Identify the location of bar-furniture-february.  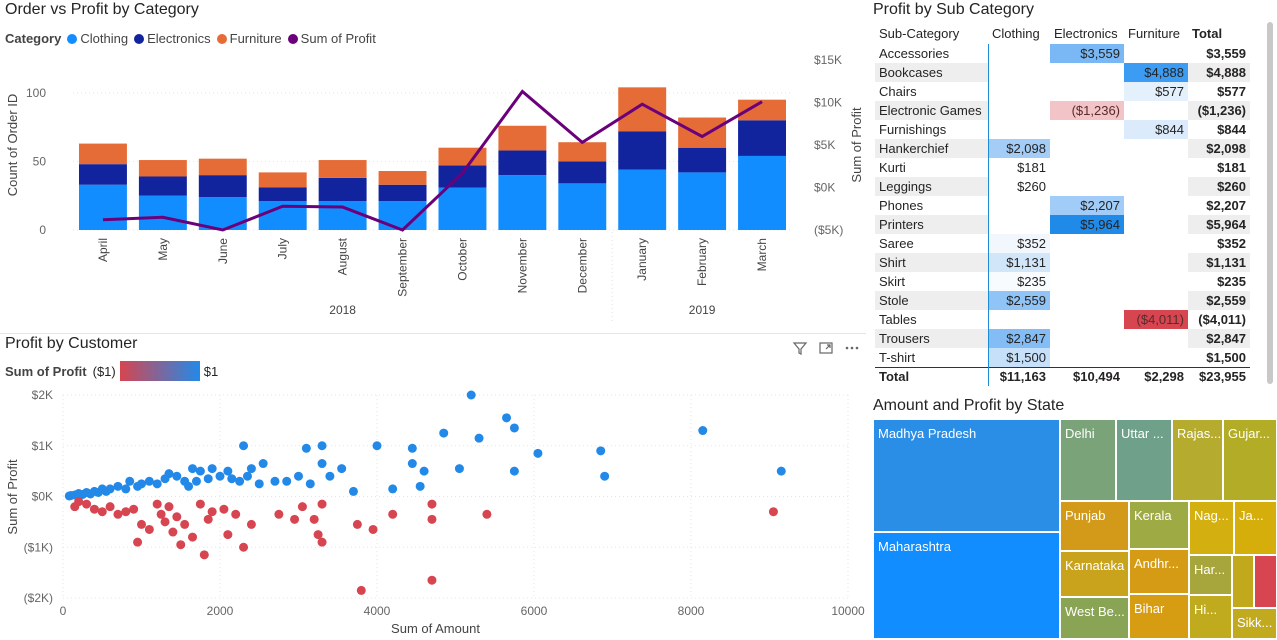
(702, 132).